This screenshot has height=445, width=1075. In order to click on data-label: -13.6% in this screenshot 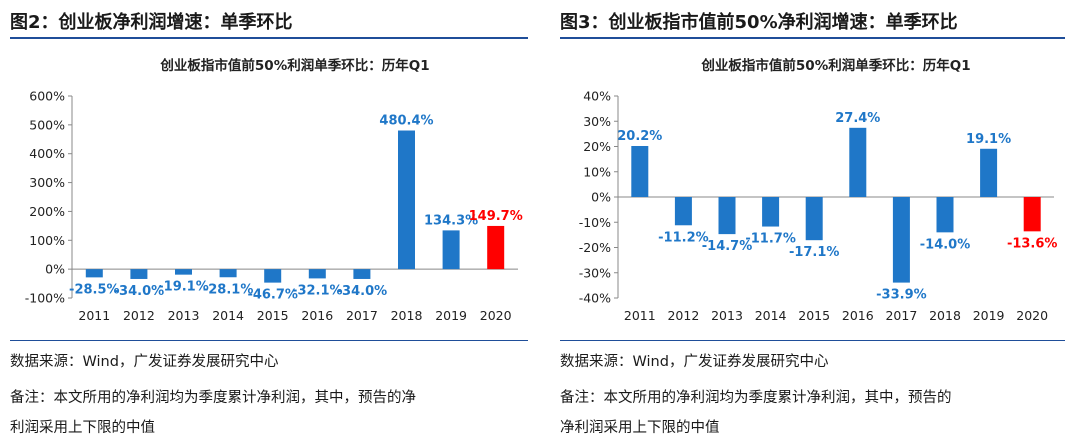, I will do `click(1032, 243)`.